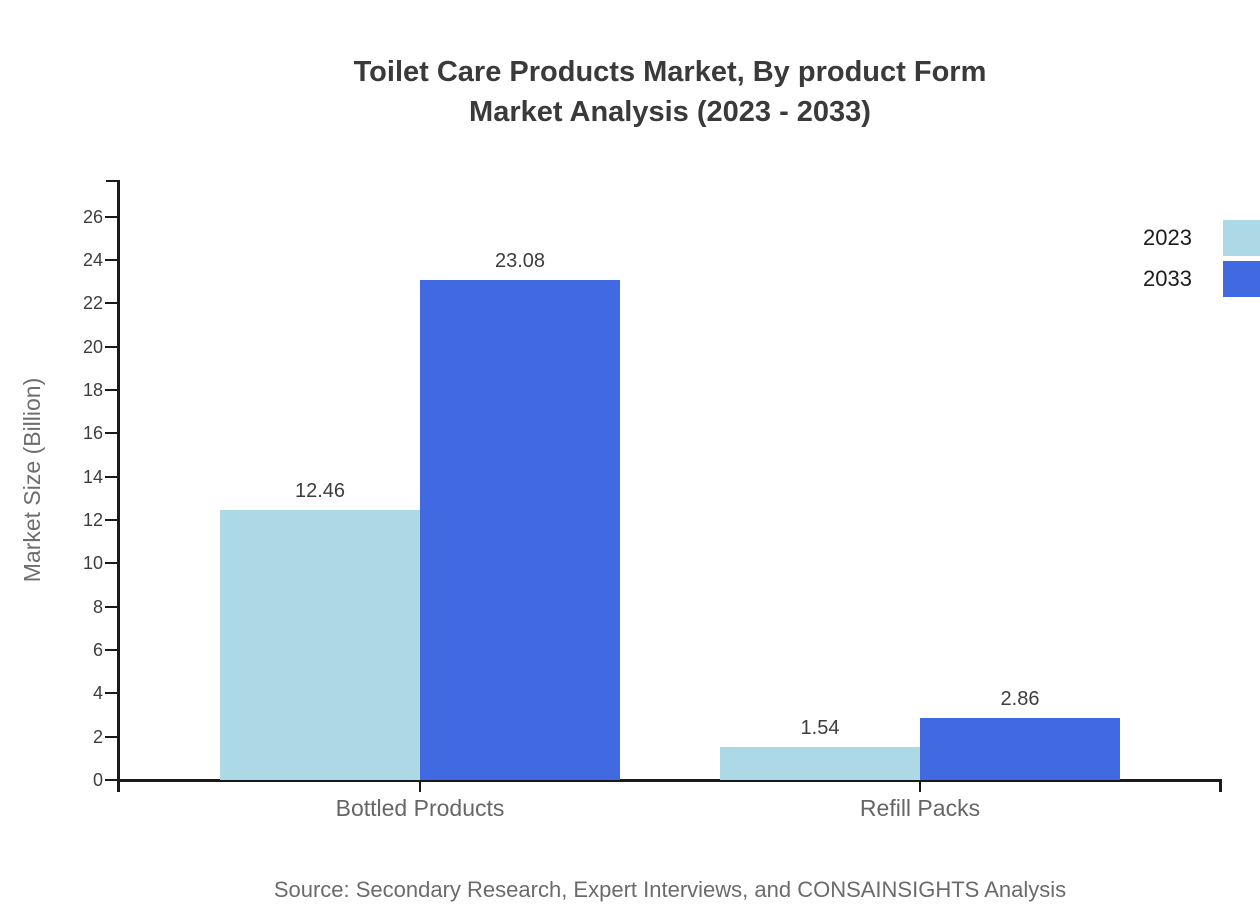  Describe the element at coordinates (920, 808) in the screenshot. I see `category-label-refill-packs: Refill Packs` at that location.